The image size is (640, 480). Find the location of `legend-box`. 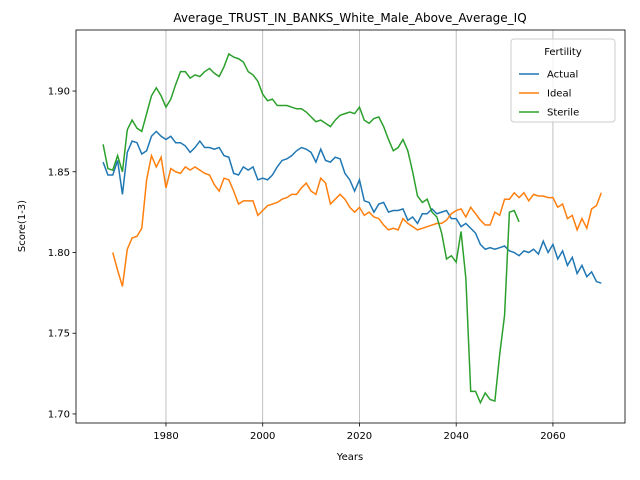

legend-box is located at coordinates (563, 80).